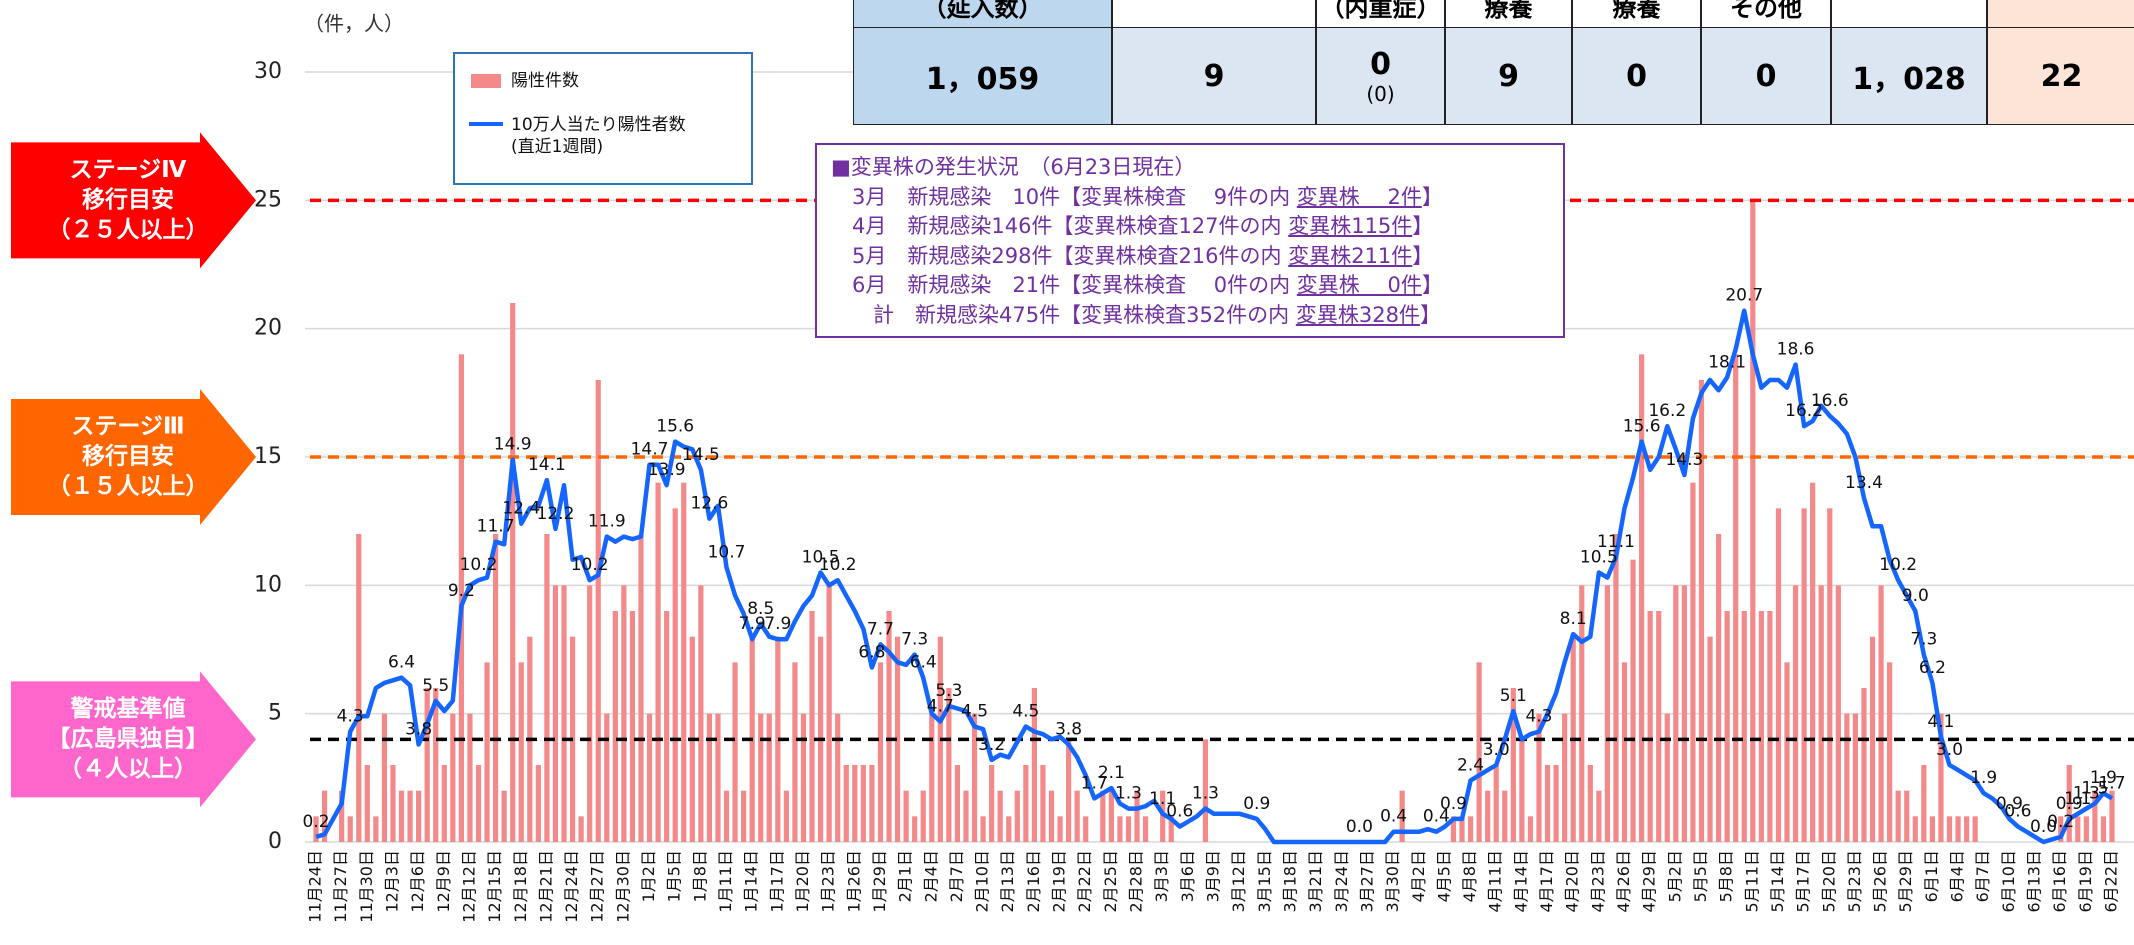 The height and width of the screenshot is (945, 2134). Describe the element at coordinates (1059, 881) in the screenshot. I see `x-tick-label: 2月19日` at that location.